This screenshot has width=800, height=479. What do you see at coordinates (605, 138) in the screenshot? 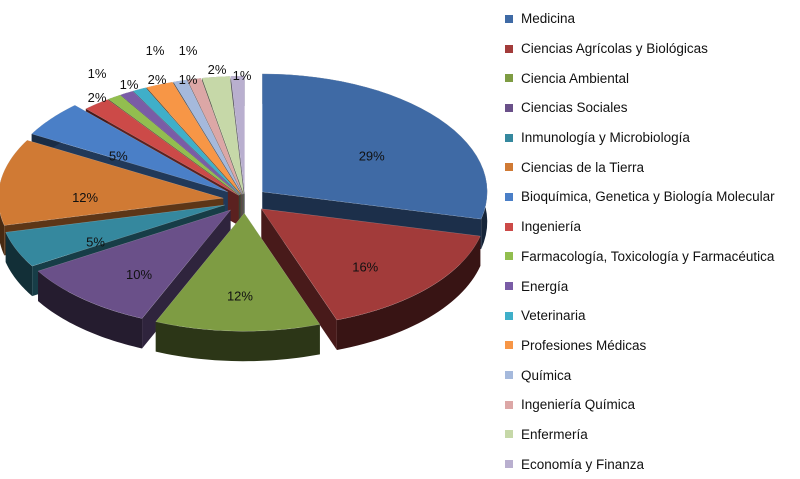
I see `legend-label: Inmunología y Microbiología` at bounding box center [605, 138].